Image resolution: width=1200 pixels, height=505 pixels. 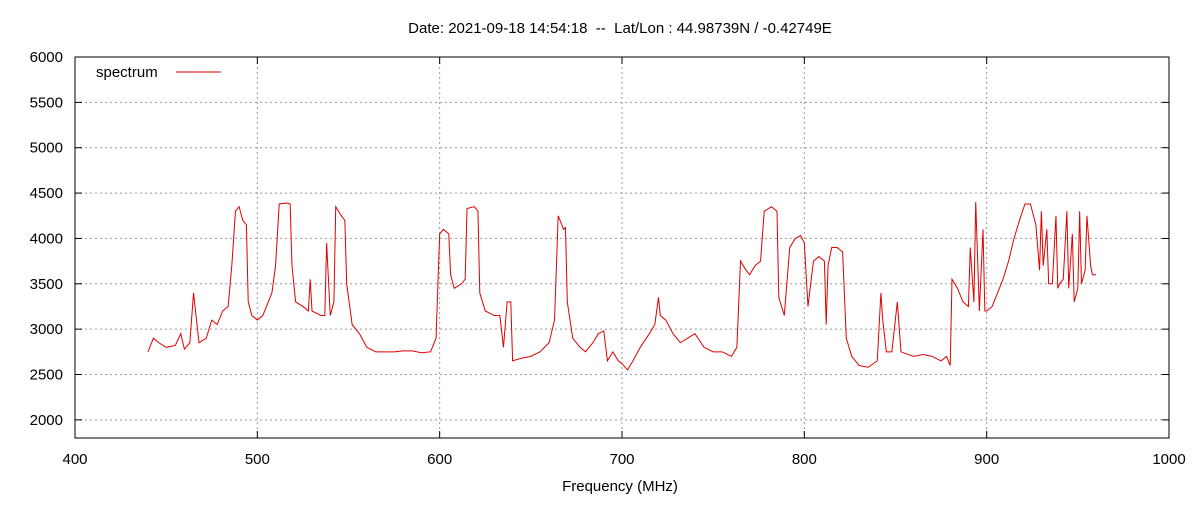 What do you see at coordinates (621, 459) in the screenshot?
I see `x-tick-label: 700` at bounding box center [621, 459].